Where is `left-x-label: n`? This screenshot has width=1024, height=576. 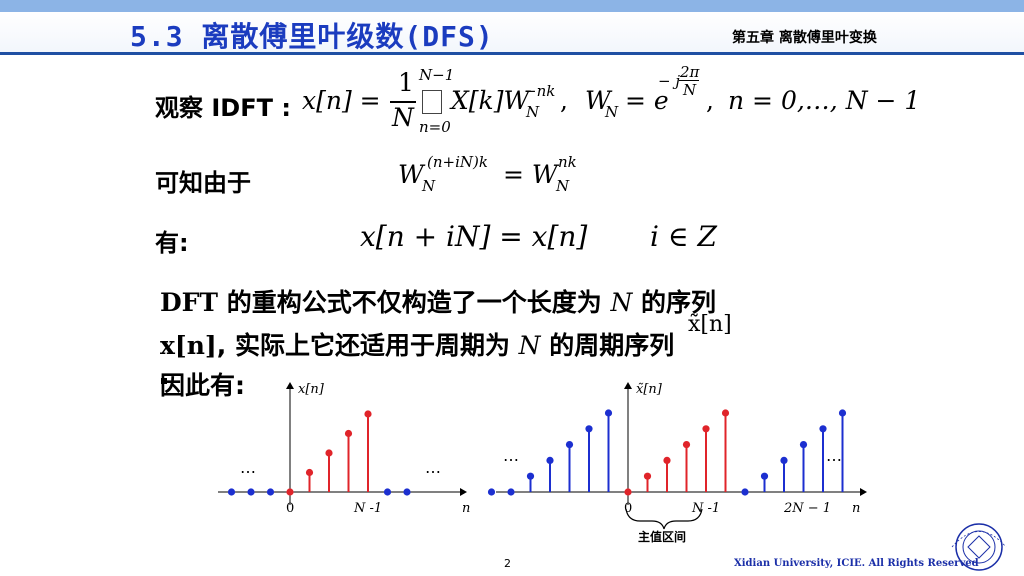 left-x-label: n is located at coordinates (466, 508).